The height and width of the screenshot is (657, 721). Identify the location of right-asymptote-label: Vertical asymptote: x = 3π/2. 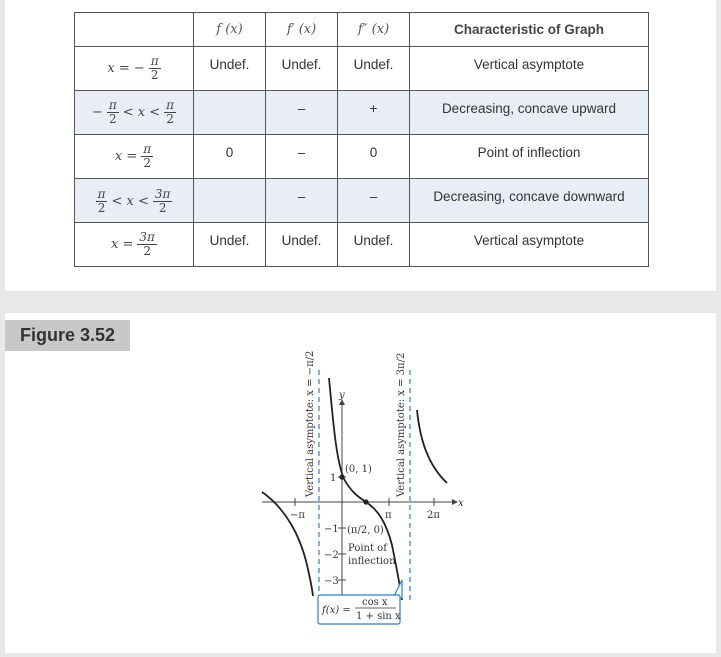
(401, 425).